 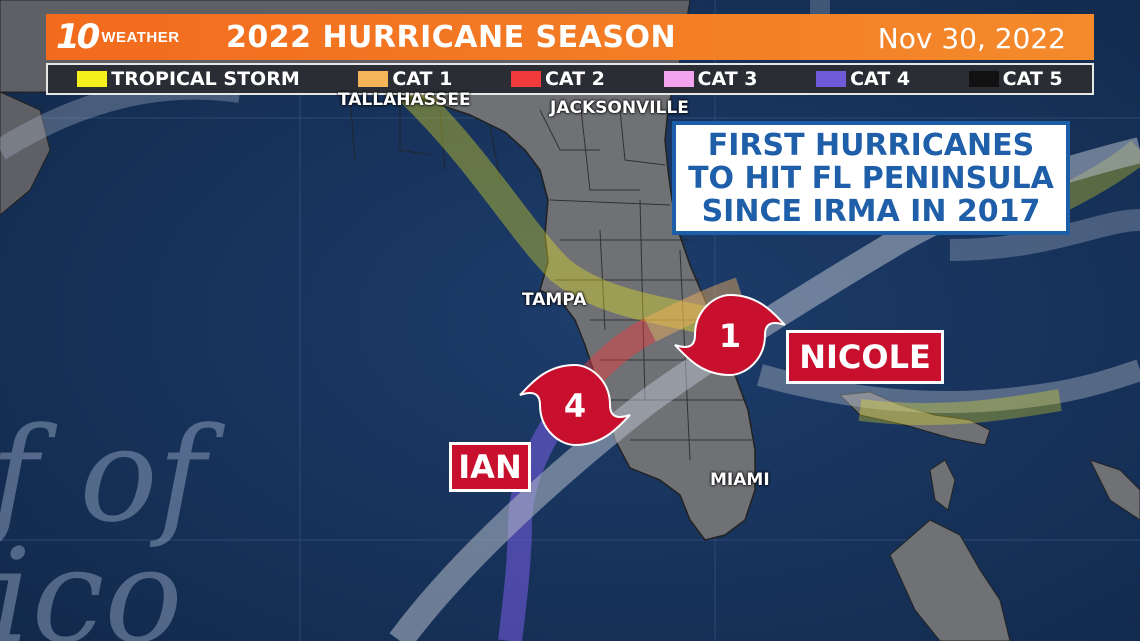 What do you see at coordinates (740, 480) in the screenshot?
I see `city-label-miami: MIAMI` at bounding box center [740, 480].